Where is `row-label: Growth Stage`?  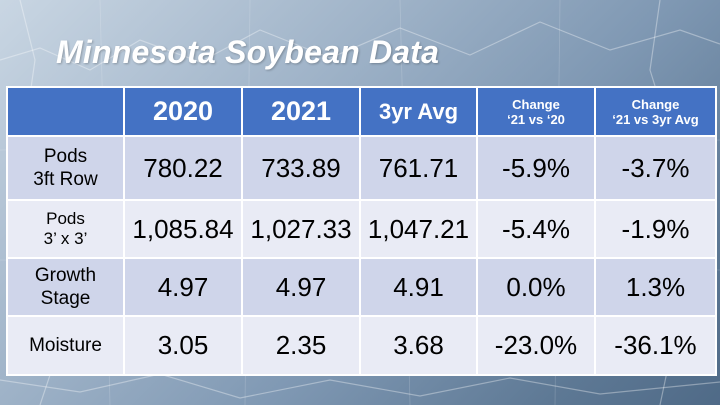 row-label: Growth Stage is located at coordinates (65, 287).